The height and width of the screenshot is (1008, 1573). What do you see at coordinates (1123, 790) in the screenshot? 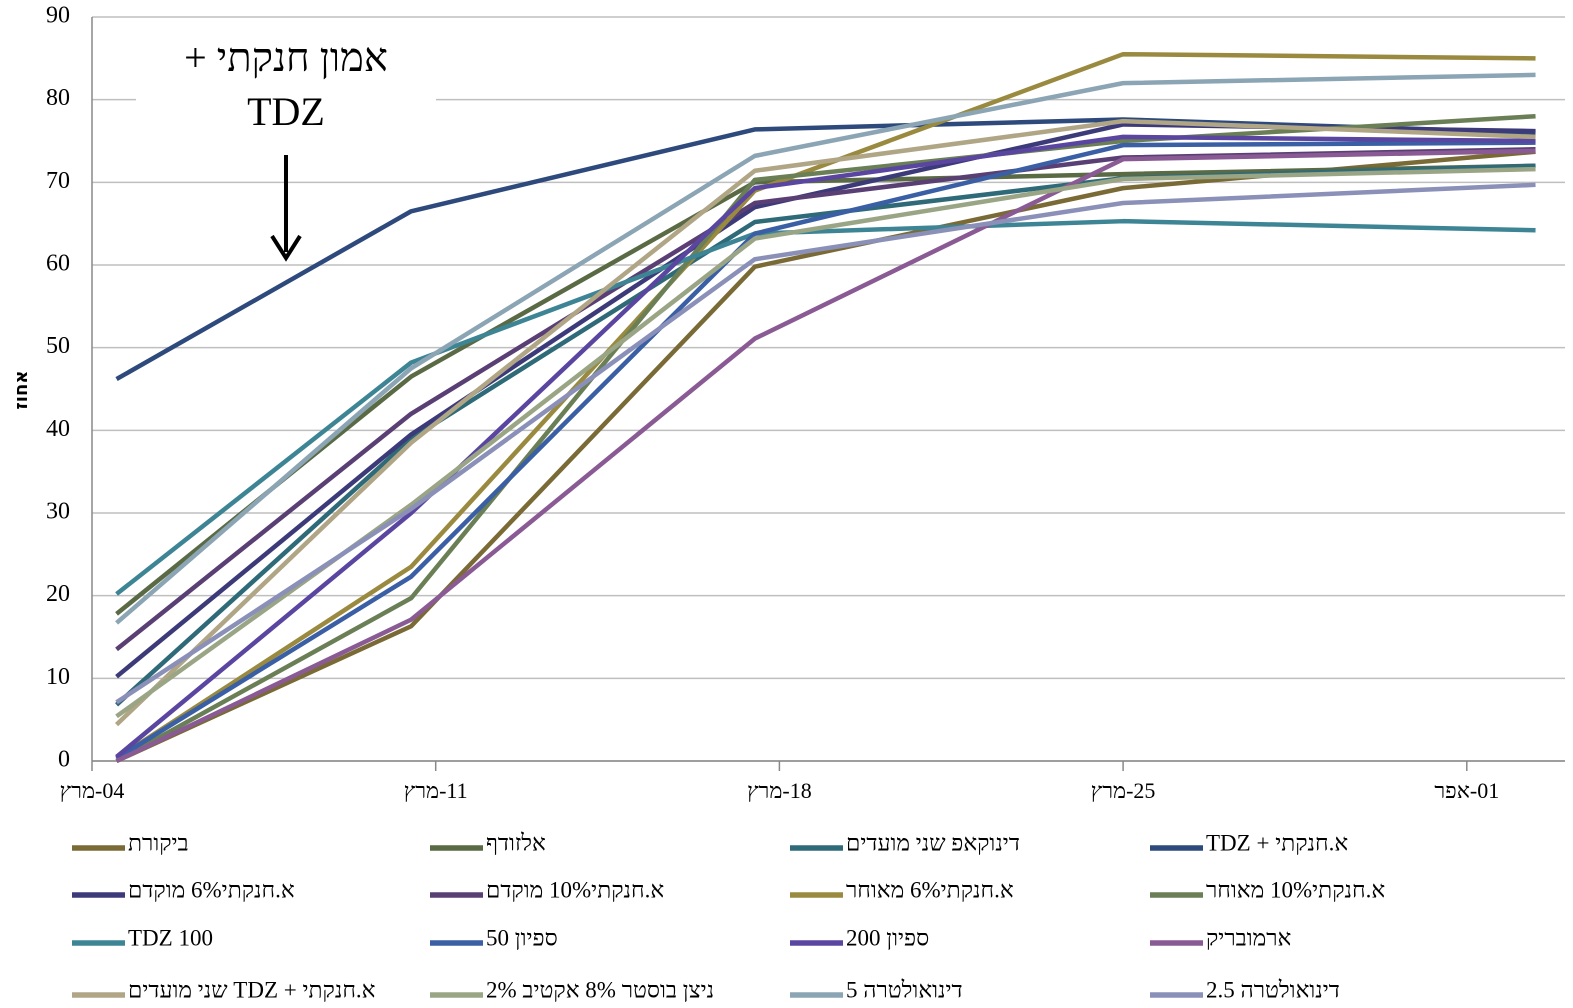
I see `x-tick-label: 25-מרץ` at bounding box center [1123, 790].